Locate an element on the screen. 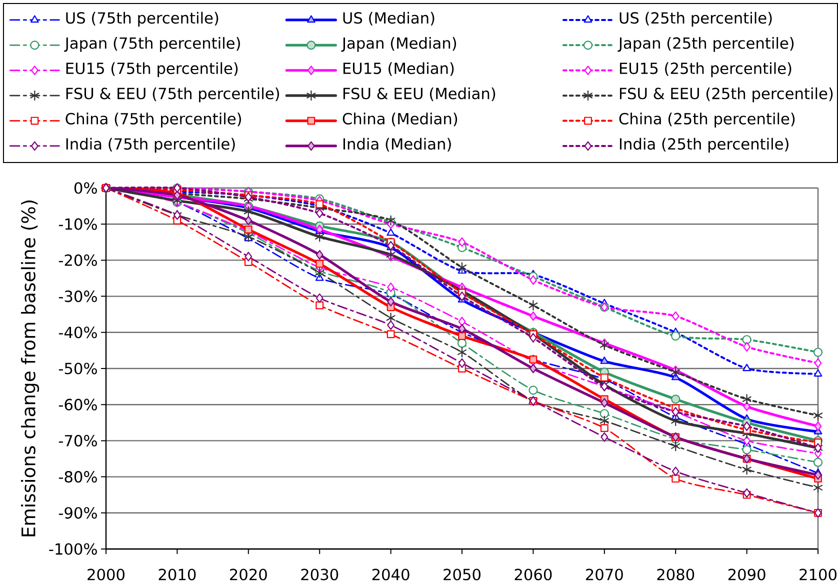 The height and width of the screenshot is (585, 838). legend-label: US (25th percentile) is located at coordinates (696, 19).